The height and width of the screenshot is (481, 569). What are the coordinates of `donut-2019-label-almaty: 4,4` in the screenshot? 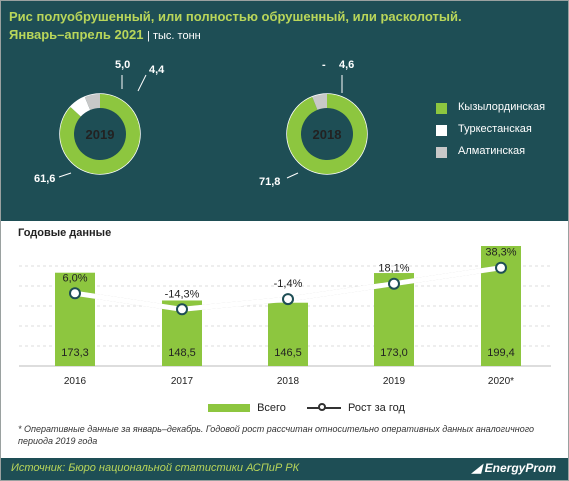 It's located at (157, 70).